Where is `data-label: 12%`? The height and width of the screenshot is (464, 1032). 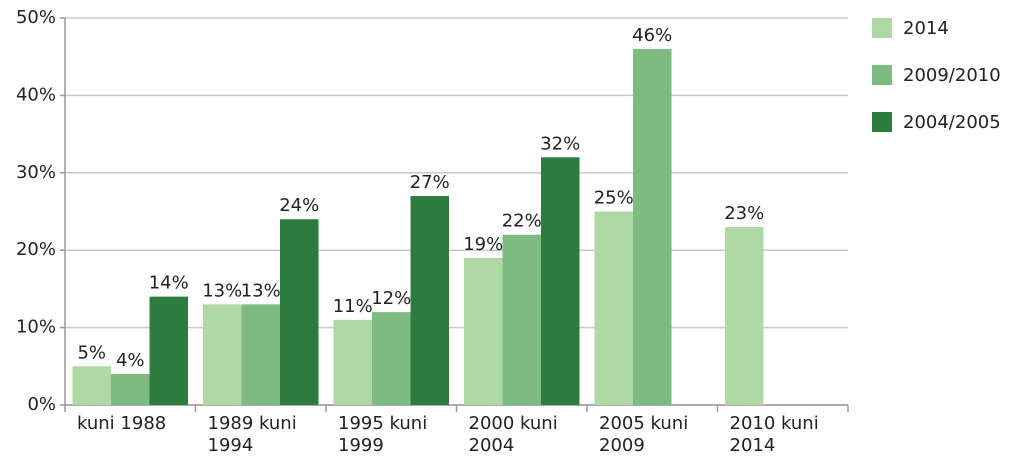
data-label: 12% is located at coordinates (391, 298).